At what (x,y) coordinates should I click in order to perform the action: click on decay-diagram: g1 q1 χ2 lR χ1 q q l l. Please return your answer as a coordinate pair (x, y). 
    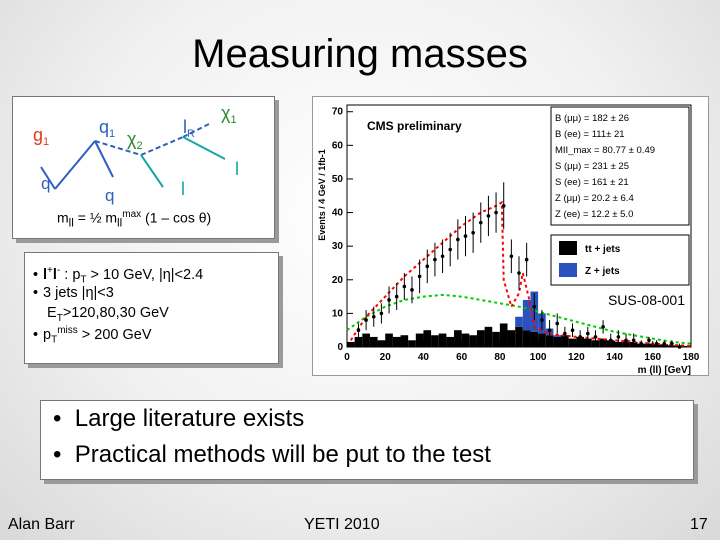
    Looking at the image, I should click on (136, 154).